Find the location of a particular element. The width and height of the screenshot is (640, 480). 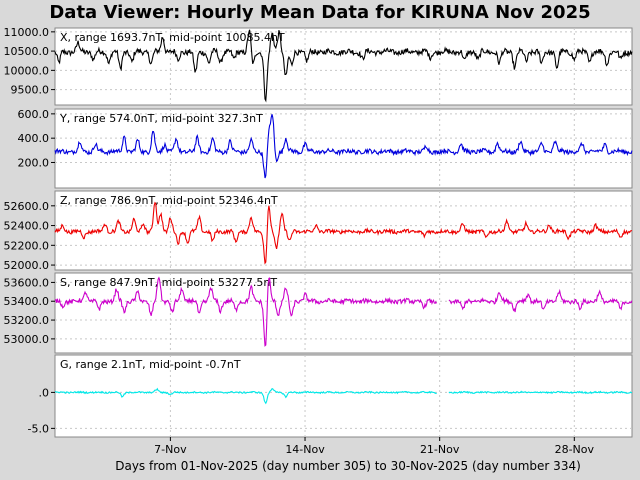

y-tick-label: 53600.0 is located at coordinates (27, 282).